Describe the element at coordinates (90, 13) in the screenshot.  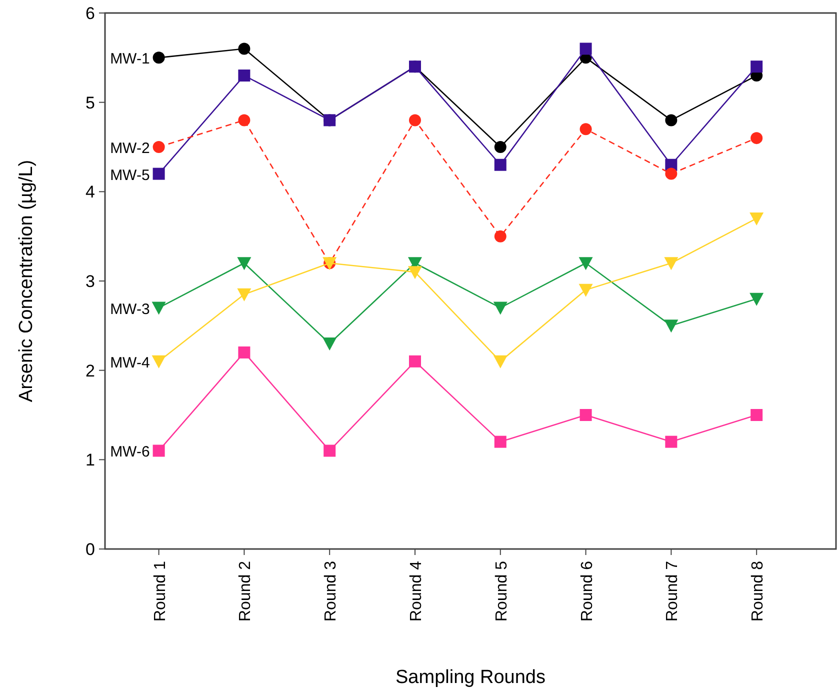
I see `y-tick-label: 6` at that location.